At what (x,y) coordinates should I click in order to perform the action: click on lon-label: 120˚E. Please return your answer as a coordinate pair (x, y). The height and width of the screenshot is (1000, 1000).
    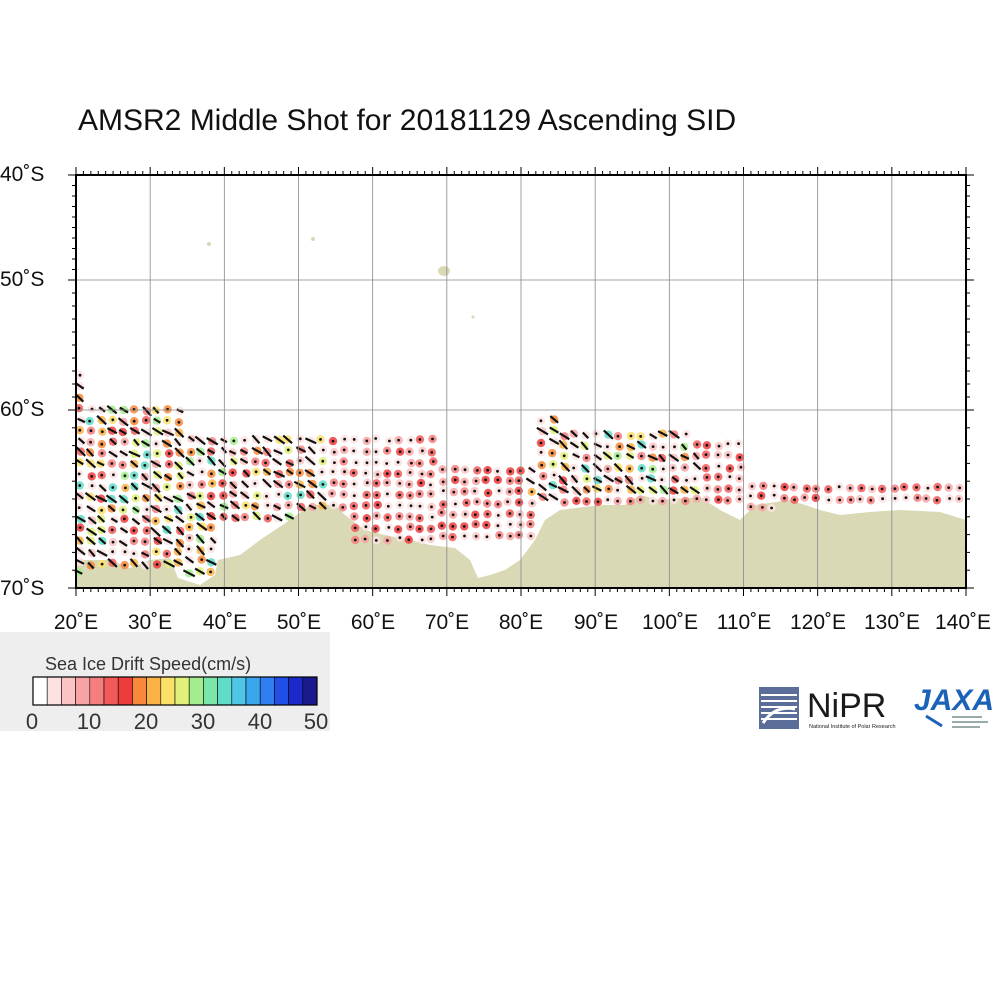
    Looking at the image, I should click on (818, 622).